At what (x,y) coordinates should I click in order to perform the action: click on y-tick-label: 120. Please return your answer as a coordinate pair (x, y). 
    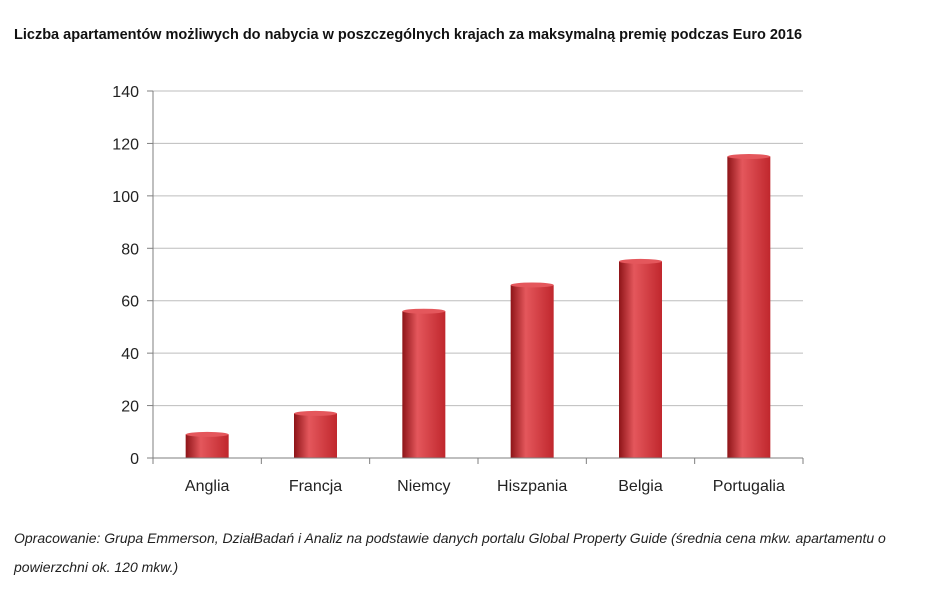
    Looking at the image, I should click on (125, 144).